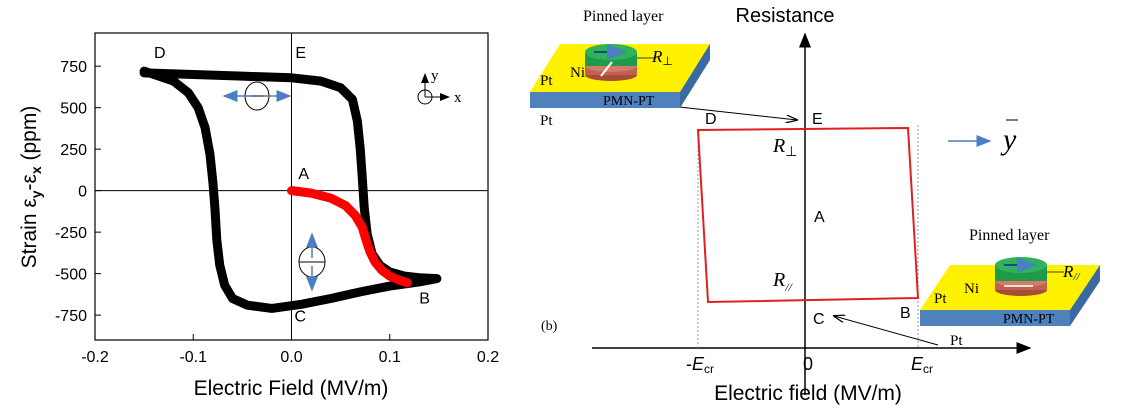  Describe the element at coordinates (71, 233) in the screenshot. I see `y-tick-label: -250` at that location.